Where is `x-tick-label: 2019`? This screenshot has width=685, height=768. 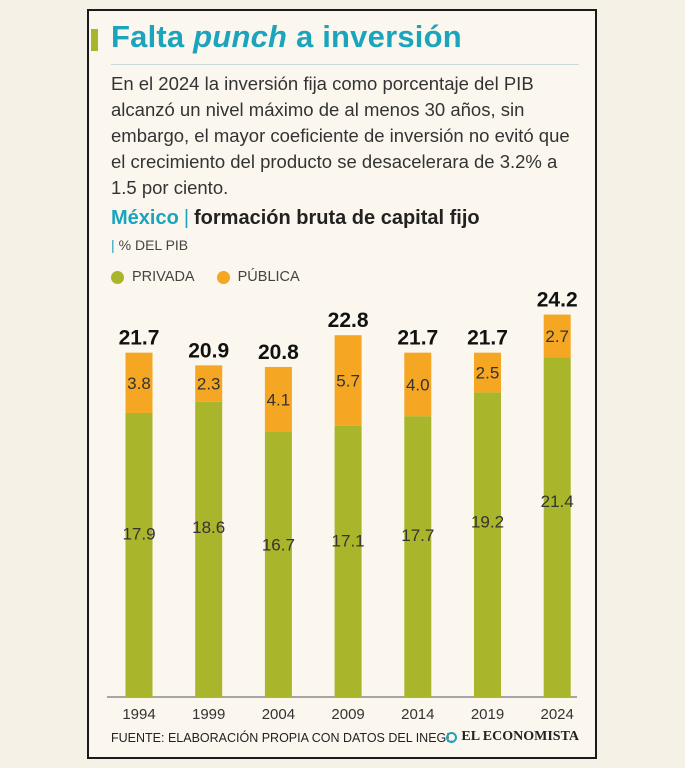 x-tick-label: 2019 is located at coordinates (487, 714).